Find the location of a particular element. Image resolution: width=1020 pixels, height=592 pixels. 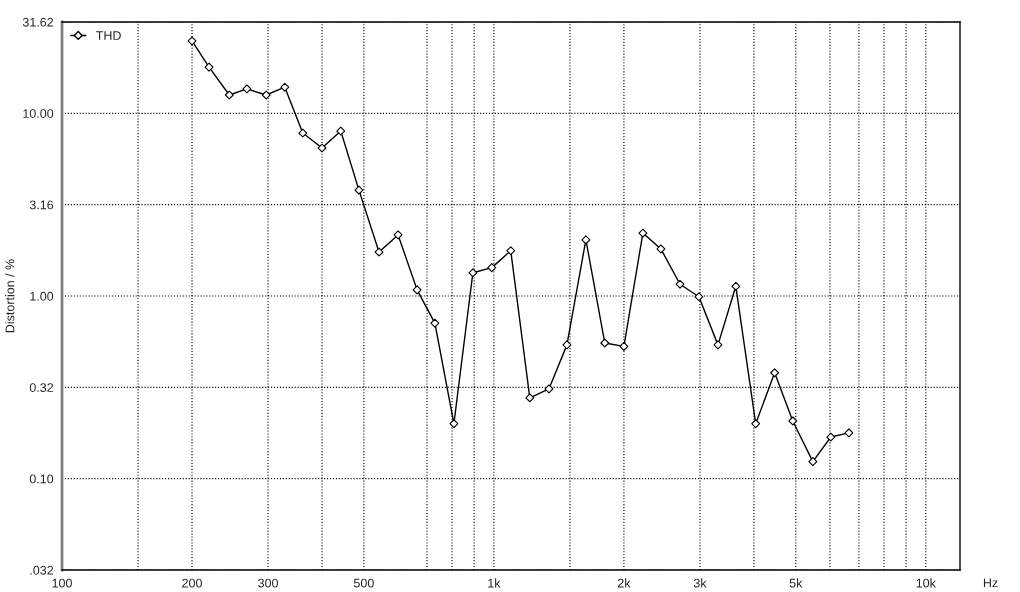

y-tick-label: .032 is located at coordinates (42, 570).